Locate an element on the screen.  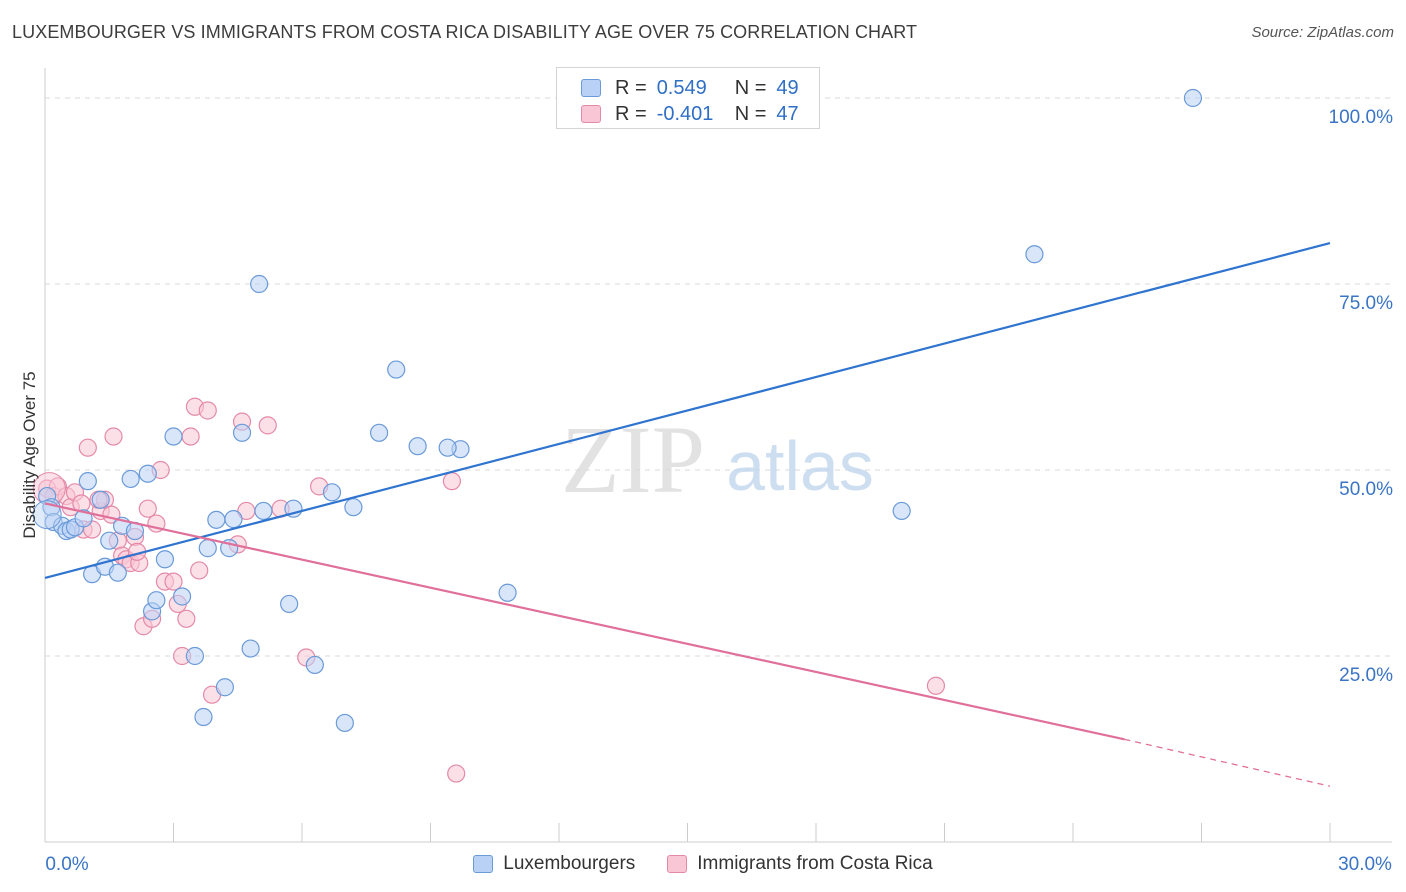
luxembourger-point-large is located at coordinates (47, 515).